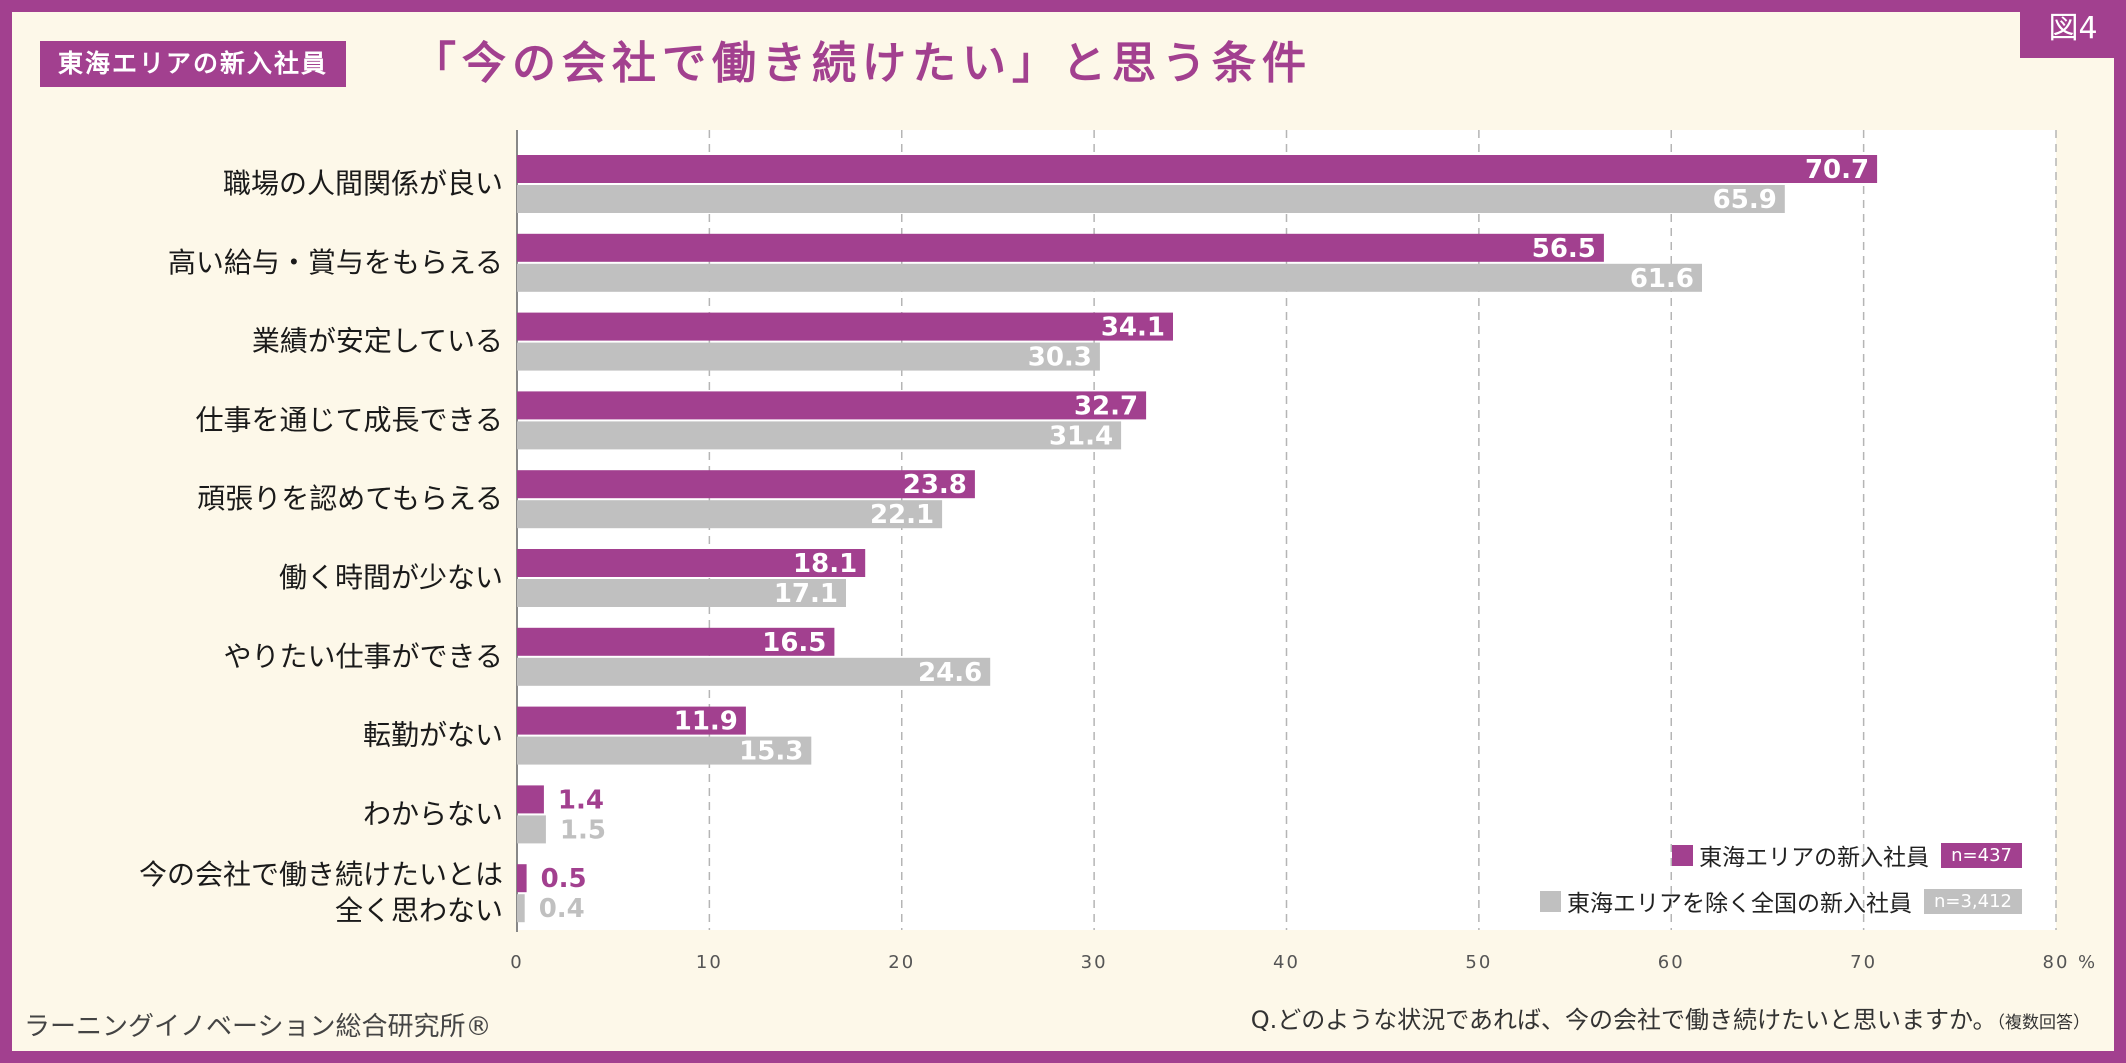 This screenshot has height=1063, width=2126. I want to click on category-label-line: 転勤がない, so click(433, 735).